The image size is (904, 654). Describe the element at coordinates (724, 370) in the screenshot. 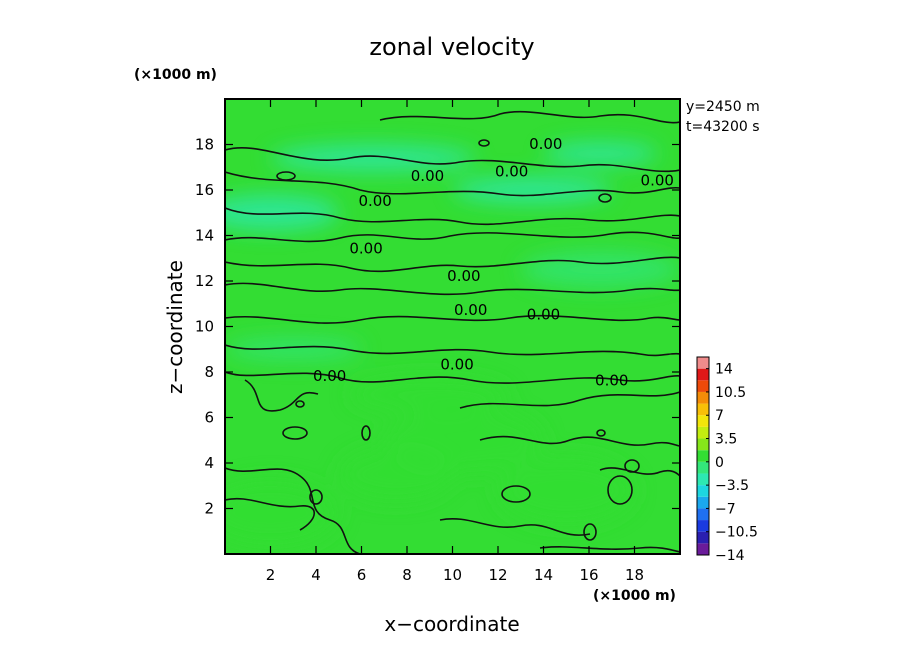

I see `colorbar-tick-label: 14` at that location.